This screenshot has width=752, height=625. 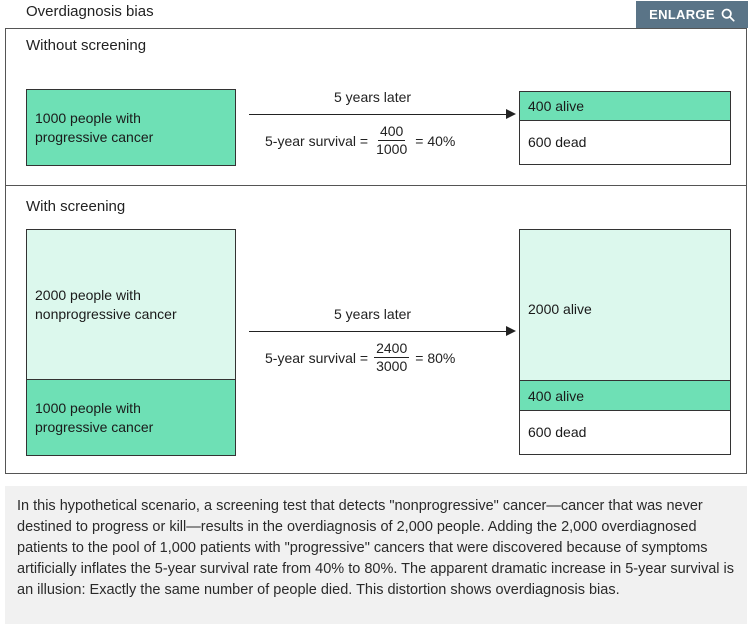 I want to click on survival-denominator-screened: 3000, so click(x=392, y=366).